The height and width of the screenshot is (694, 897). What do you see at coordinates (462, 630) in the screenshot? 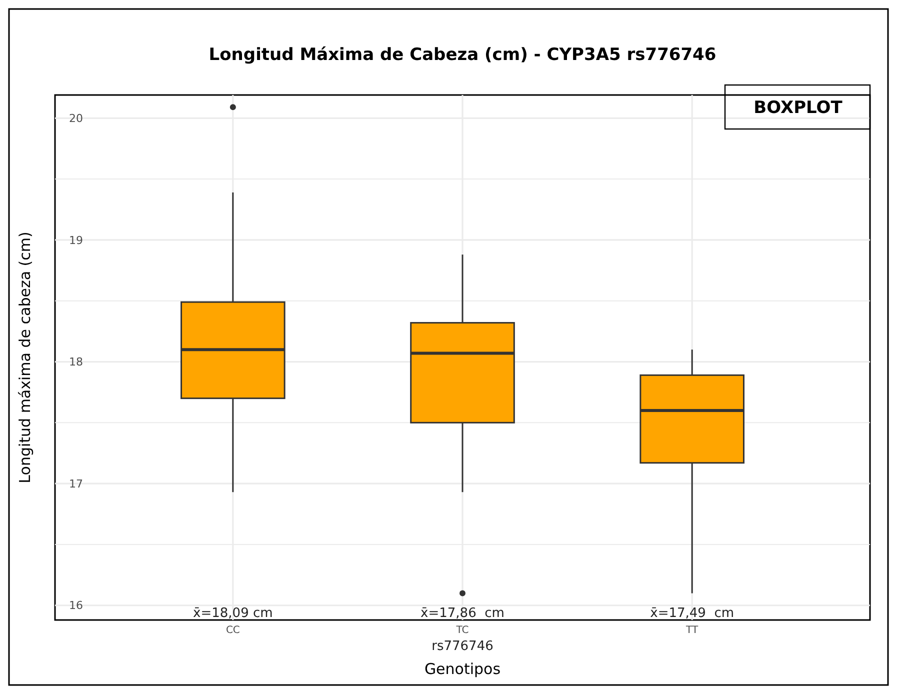
I see `x-tick-label: TC` at bounding box center [462, 630].